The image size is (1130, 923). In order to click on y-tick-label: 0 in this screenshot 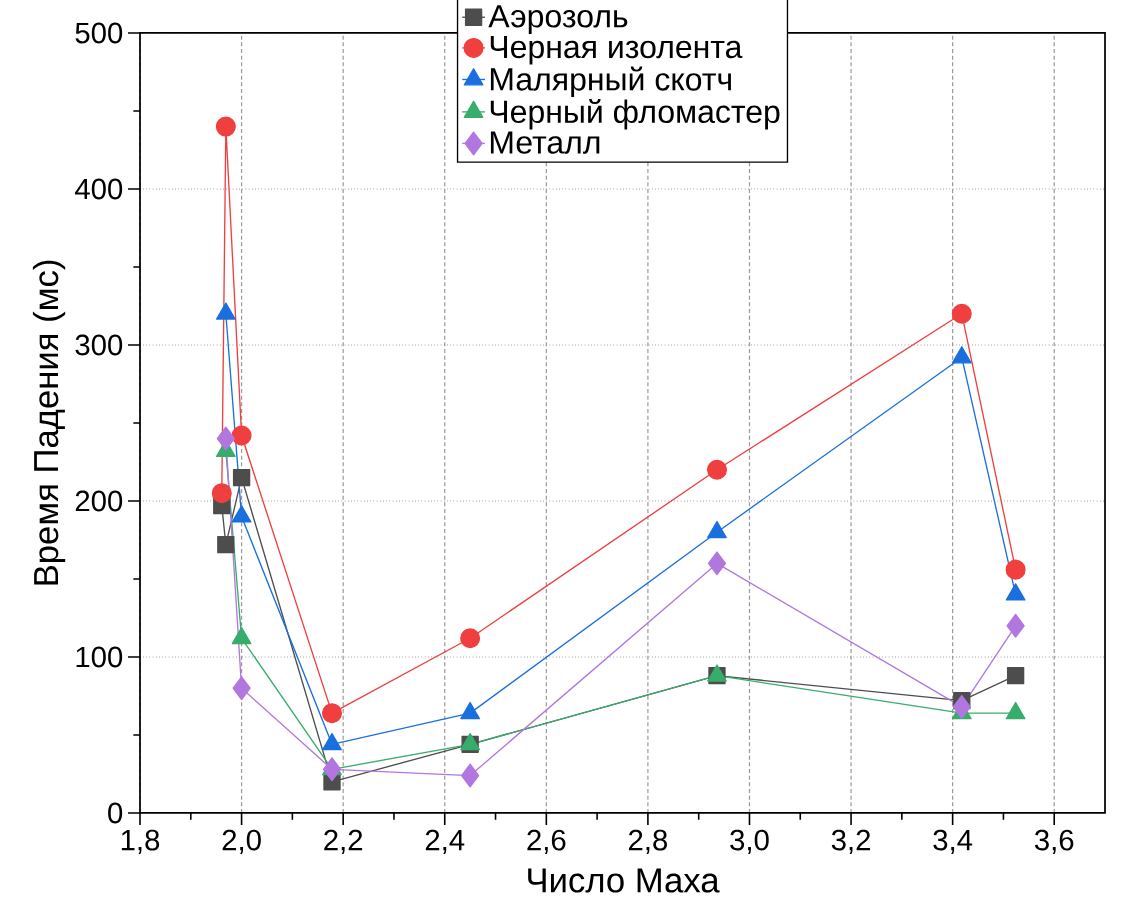, I will do `click(115, 813)`.